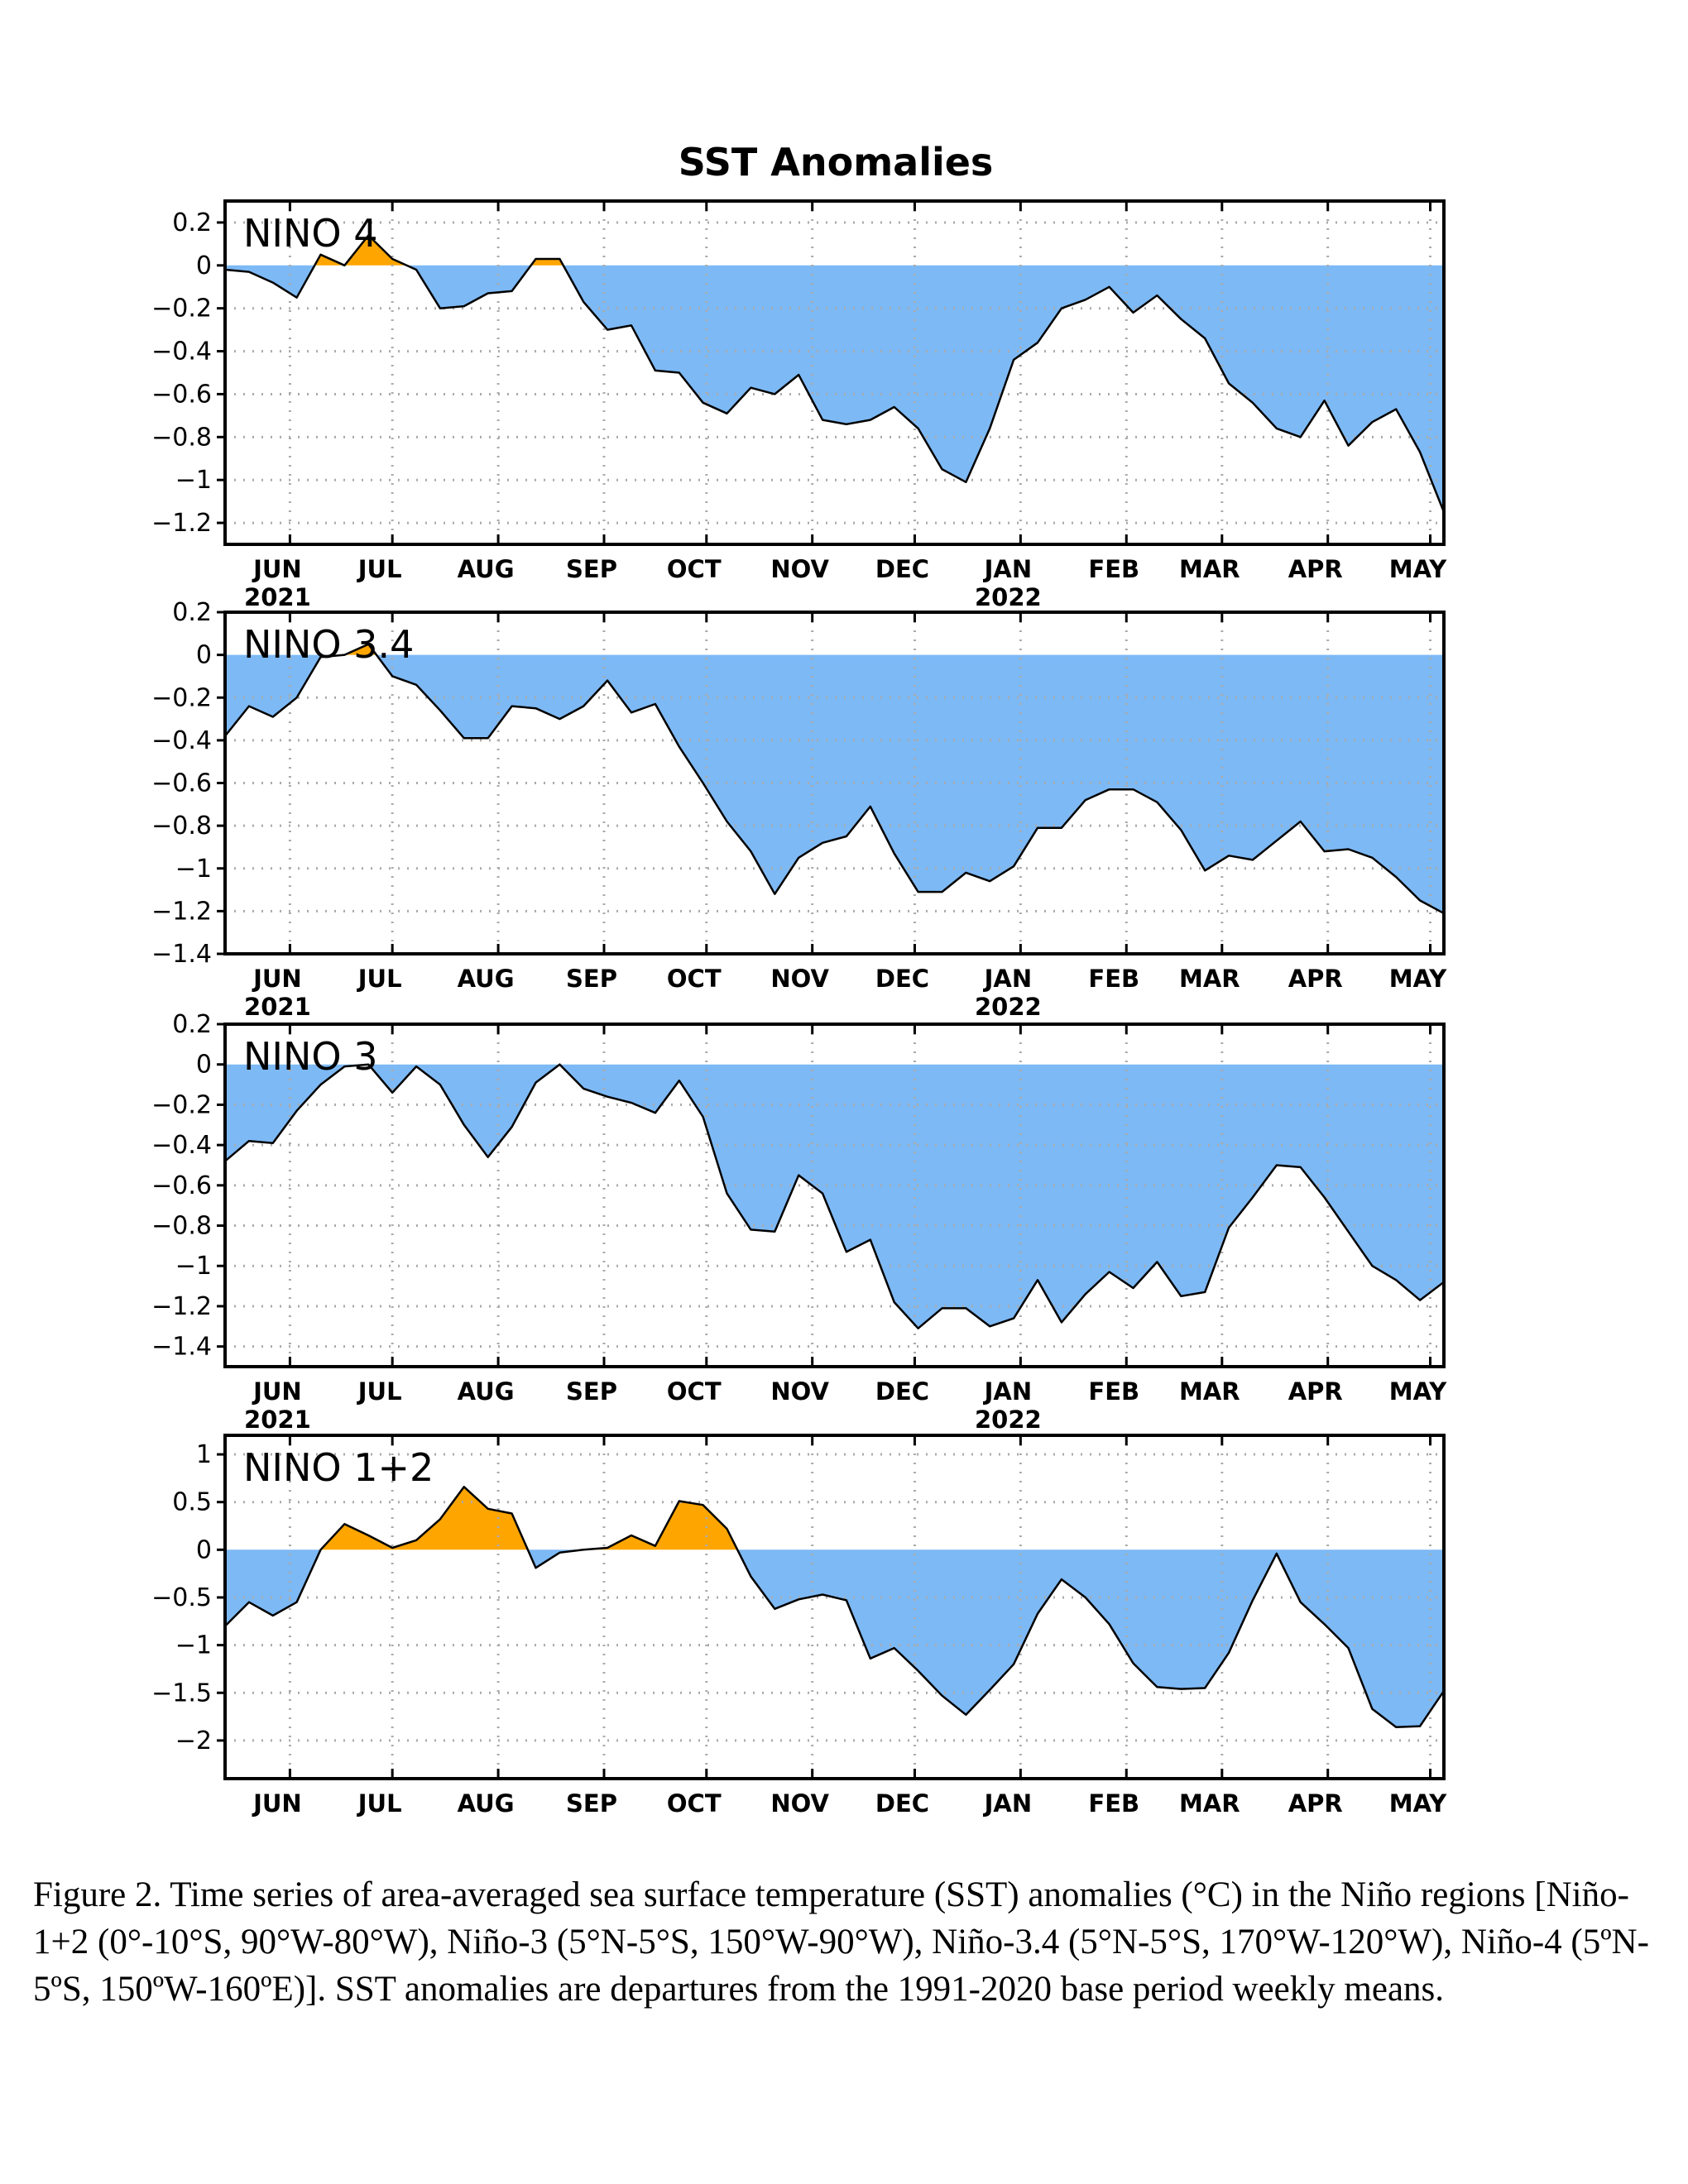 The height and width of the screenshot is (2184, 1688). Describe the element at coordinates (310, 233) in the screenshot. I see `panel-label: NINO 4` at that location.